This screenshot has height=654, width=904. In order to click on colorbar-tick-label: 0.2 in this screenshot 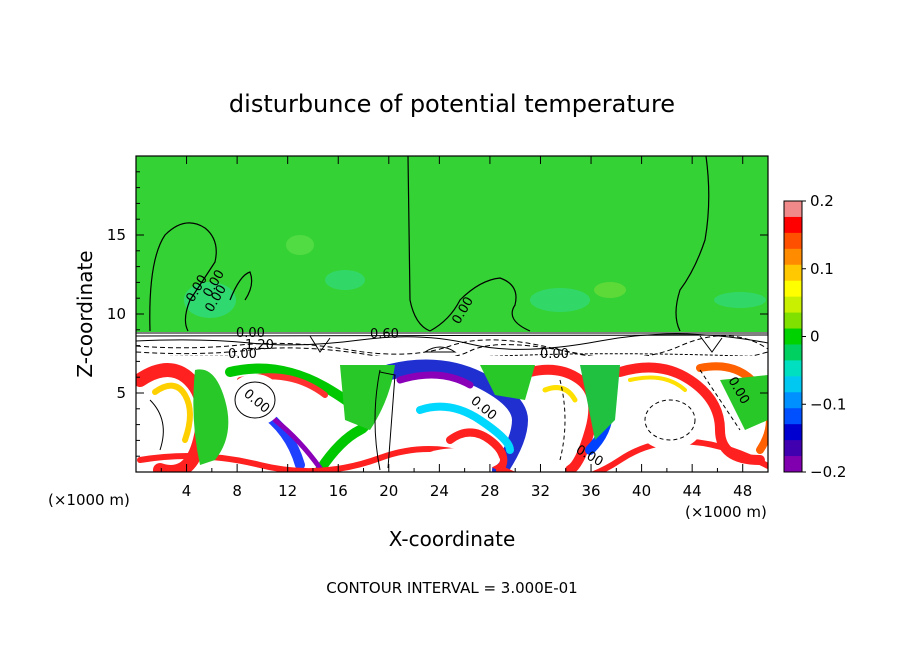, I will do `click(822, 201)`.